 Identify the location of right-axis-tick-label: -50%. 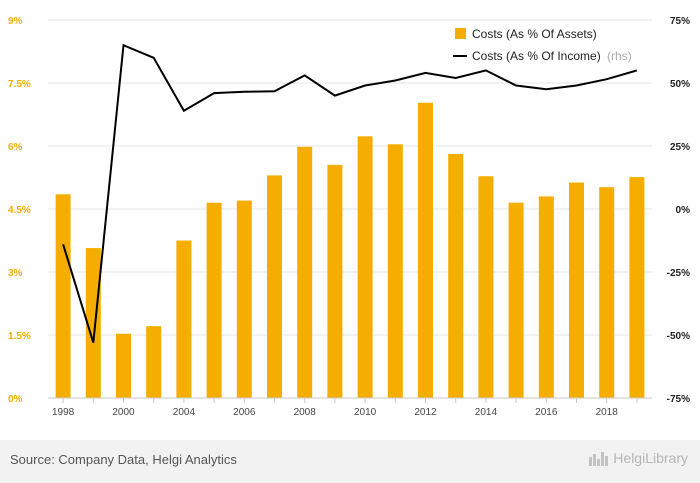
(678, 336).